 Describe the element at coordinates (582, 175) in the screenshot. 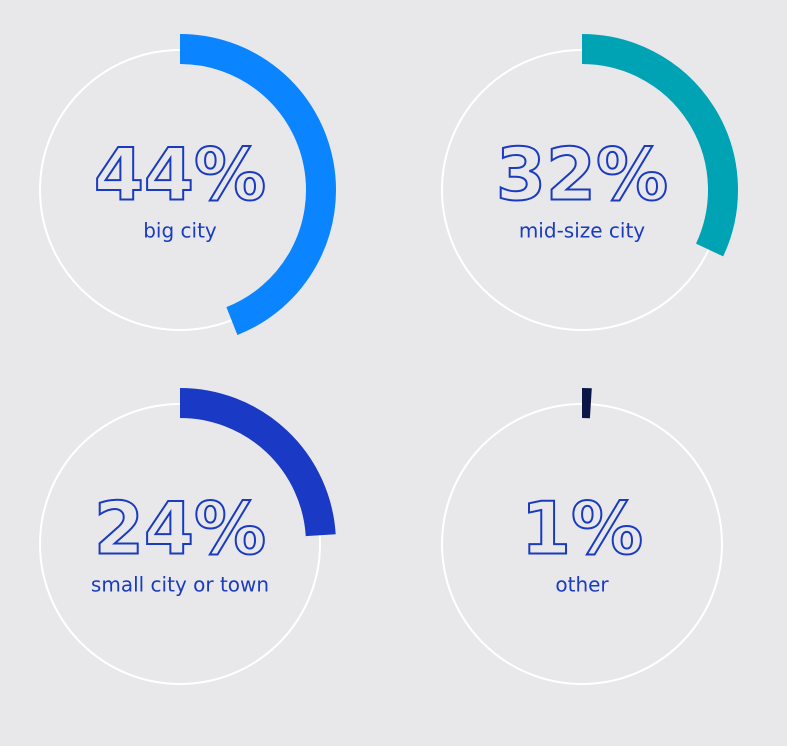

I see `value-label: 32%` at that location.